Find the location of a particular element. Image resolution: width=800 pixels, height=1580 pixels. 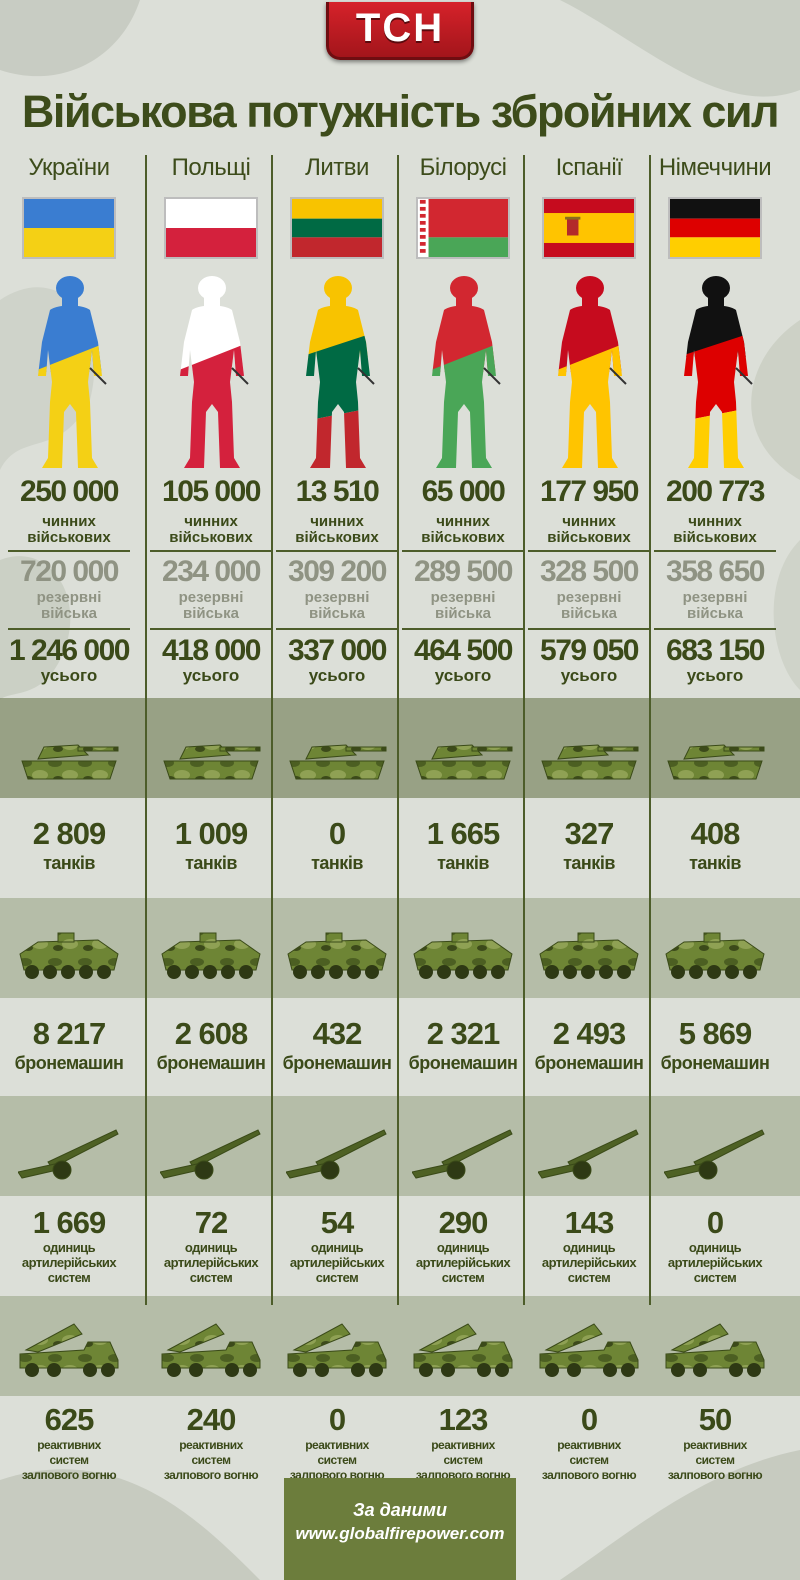

mlrs-value: 50 is located at coordinates (715, 1419).